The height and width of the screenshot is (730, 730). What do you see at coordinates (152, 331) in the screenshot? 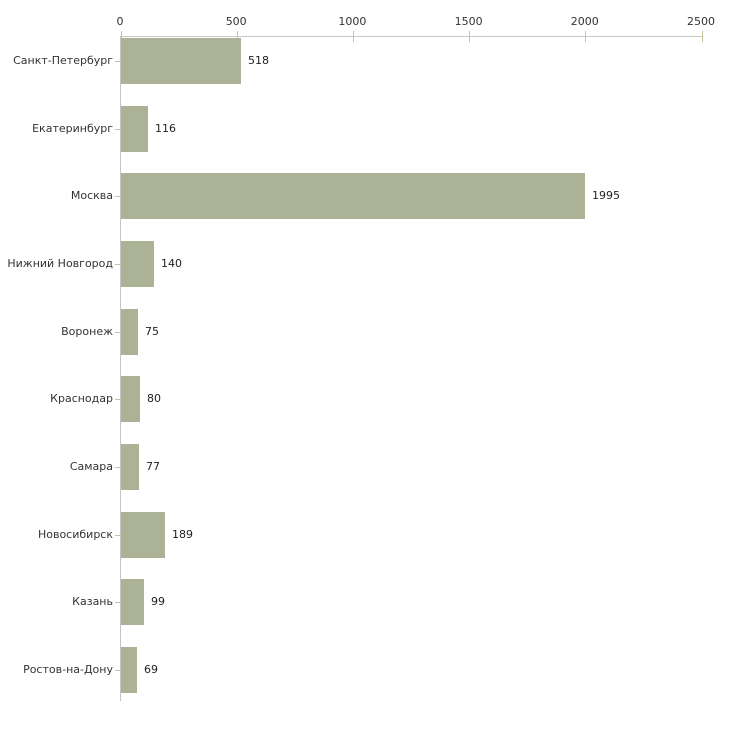
I see `value-label: 75` at bounding box center [152, 331].